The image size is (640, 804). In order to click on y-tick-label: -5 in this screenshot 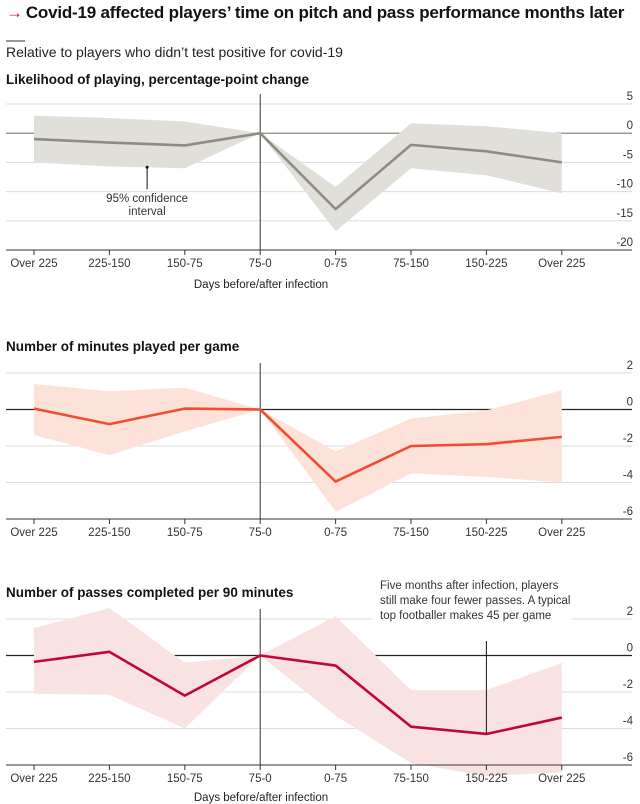, I will do `click(628, 155)`.